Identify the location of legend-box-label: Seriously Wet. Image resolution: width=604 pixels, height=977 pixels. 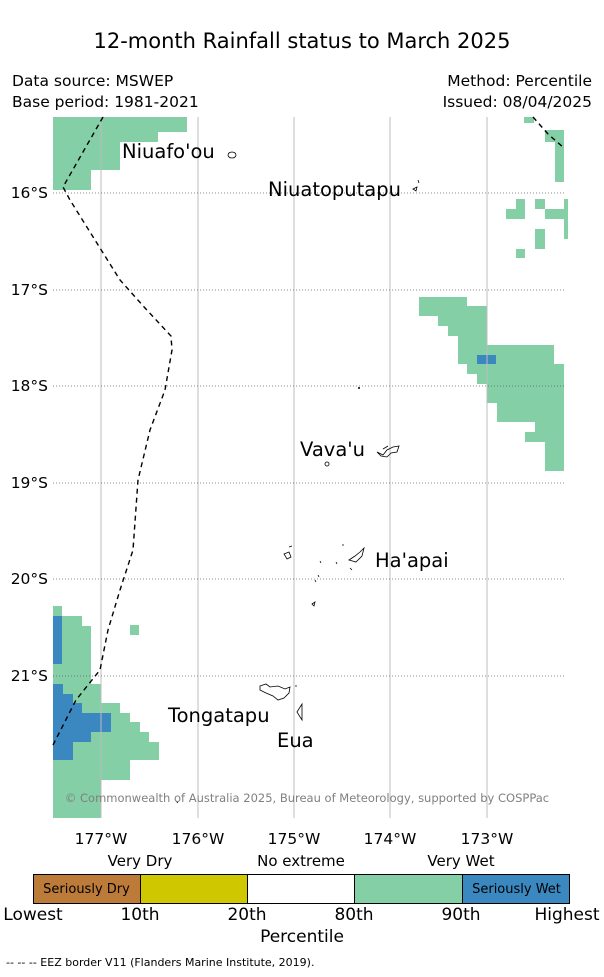
(516, 889).